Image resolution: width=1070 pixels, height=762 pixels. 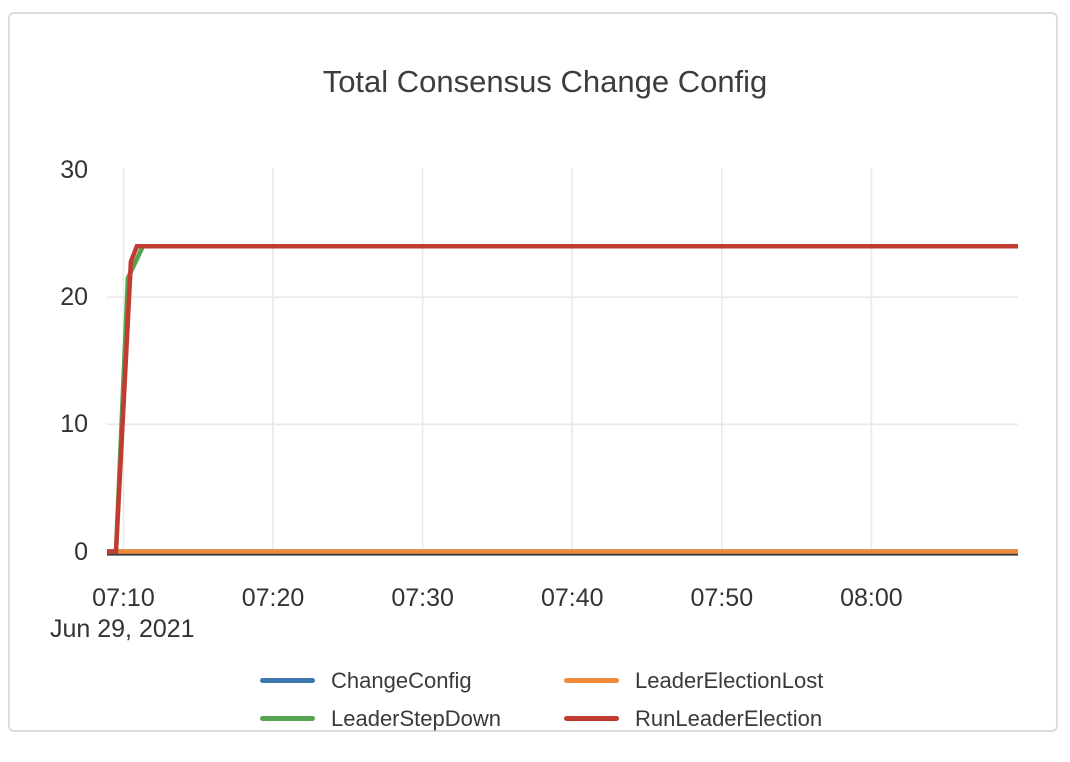 What do you see at coordinates (572, 598) in the screenshot?
I see `x-tick-label: 07:40` at bounding box center [572, 598].